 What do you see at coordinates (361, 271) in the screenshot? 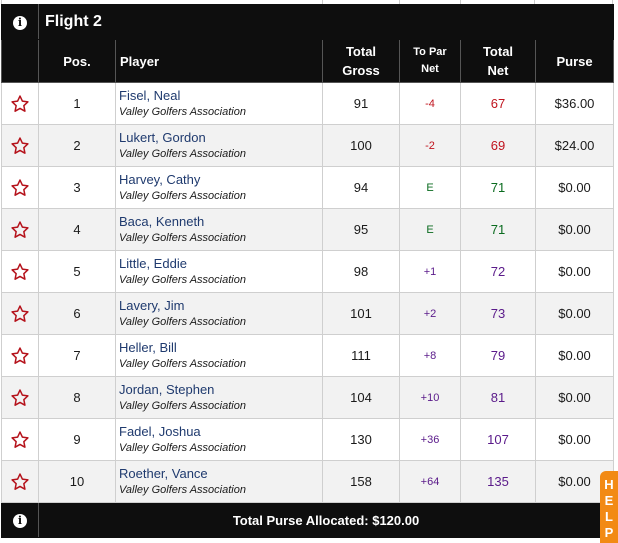
I see `total-gross-cell: 98` at bounding box center [361, 271].